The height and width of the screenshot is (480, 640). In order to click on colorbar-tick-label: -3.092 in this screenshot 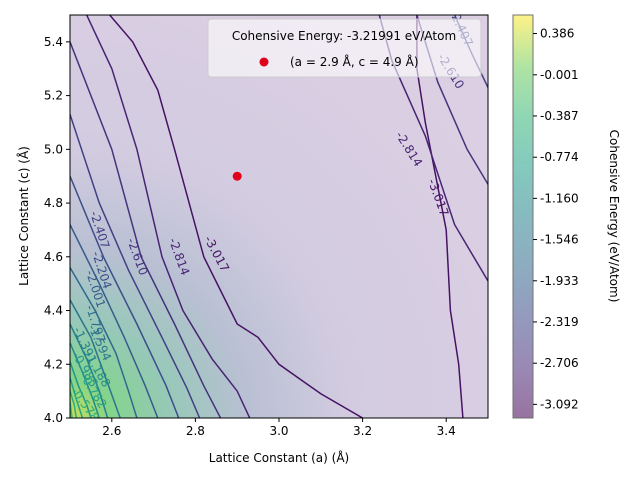, I will do `click(559, 404)`.